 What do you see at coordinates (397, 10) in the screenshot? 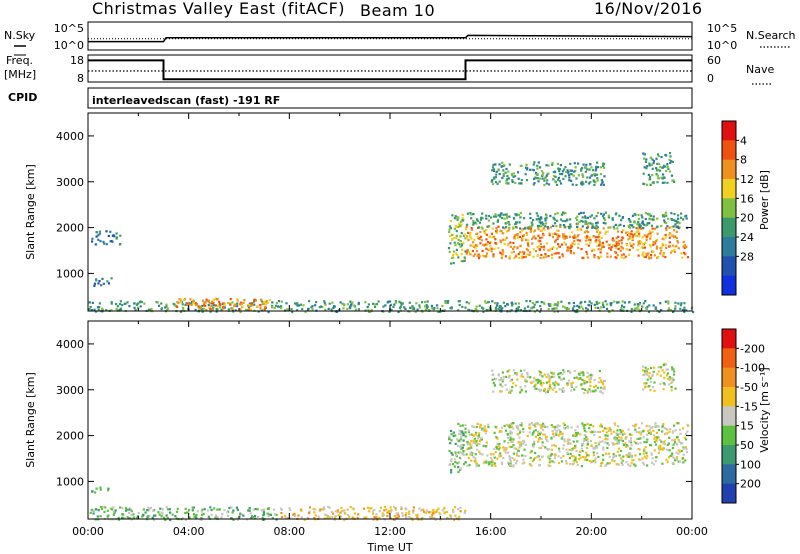
I see `beam-title: Beam 10` at bounding box center [397, 10].